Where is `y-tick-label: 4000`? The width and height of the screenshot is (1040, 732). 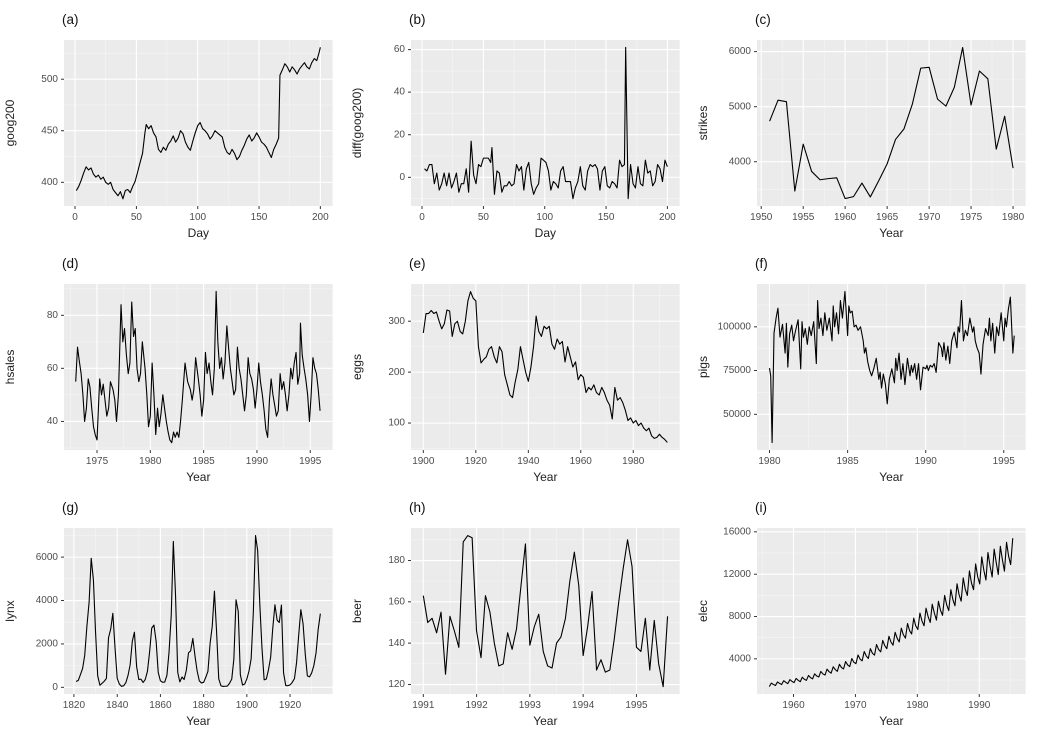 y-tick-label: 4000 is located at coordinates (740, 659).